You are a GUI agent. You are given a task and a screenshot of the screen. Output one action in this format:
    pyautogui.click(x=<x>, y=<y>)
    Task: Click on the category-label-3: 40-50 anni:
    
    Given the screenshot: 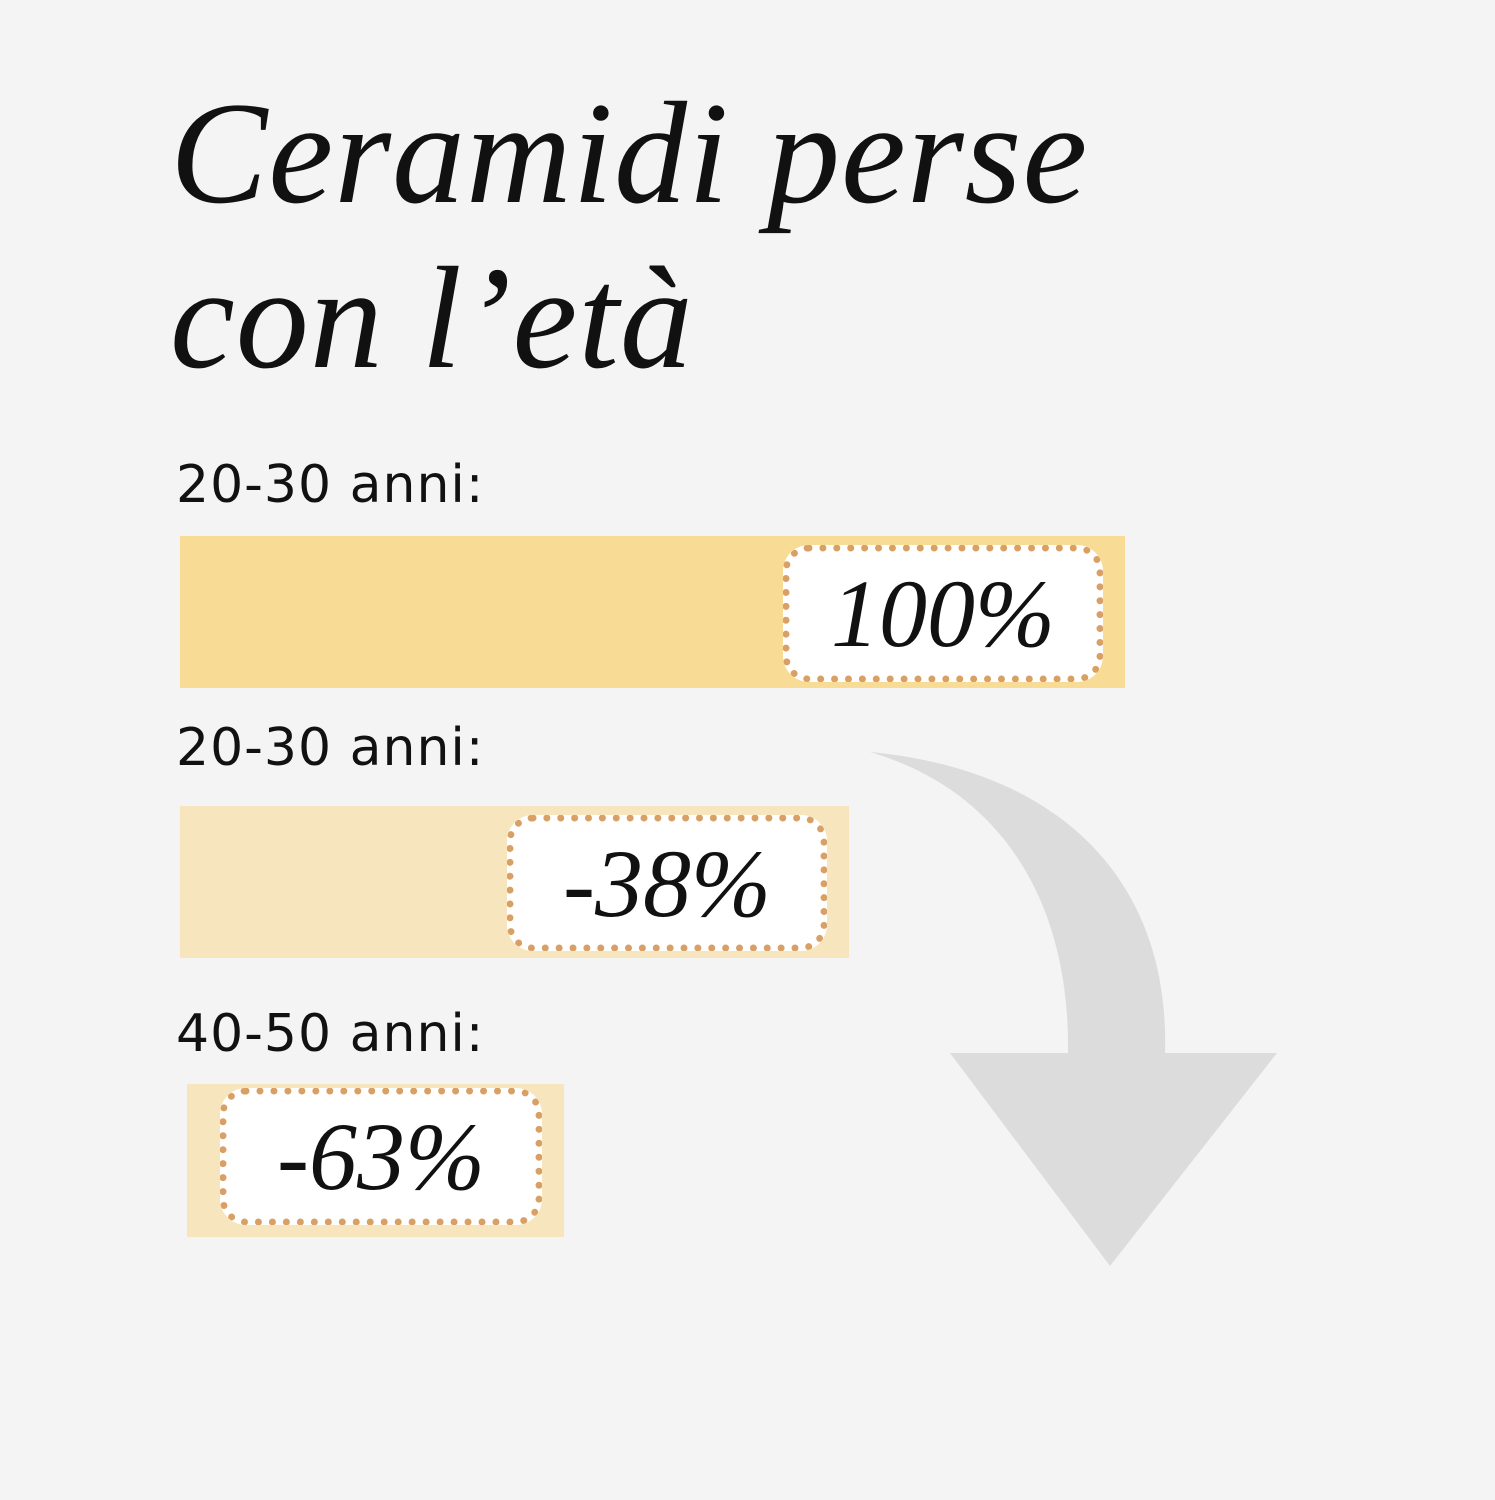 What is the action you would take?
    pyautogui.click(x=330, y=1034)
    